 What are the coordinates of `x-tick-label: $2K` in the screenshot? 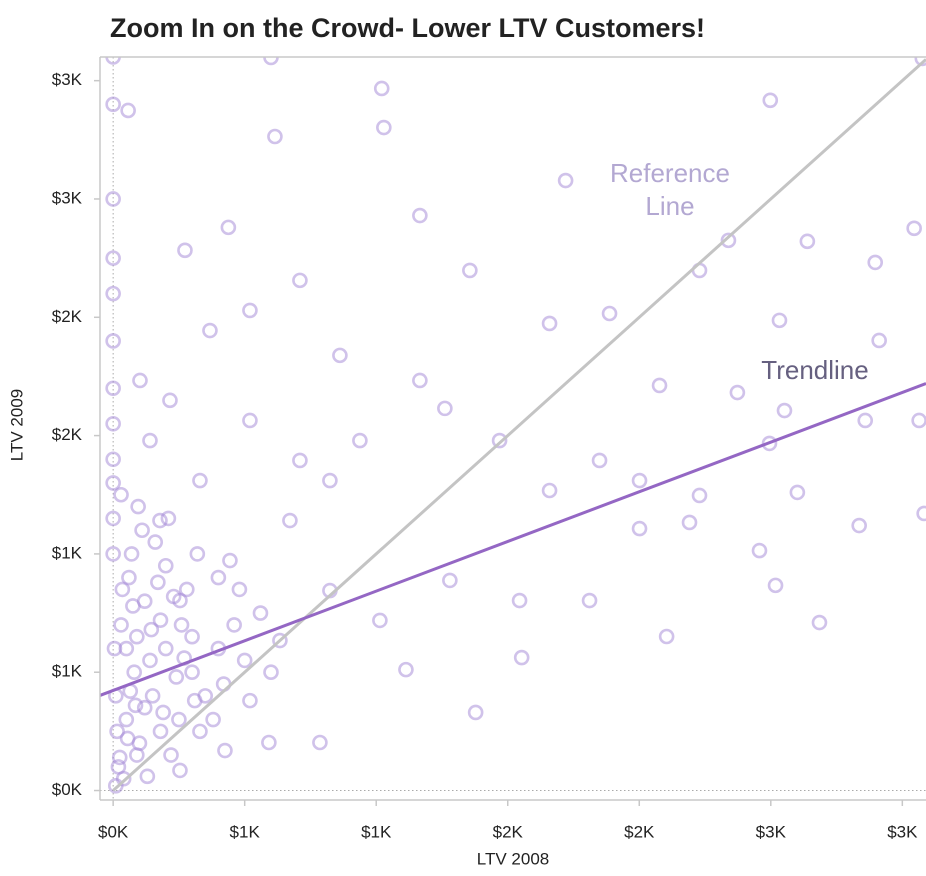 It's located at (639, 831).